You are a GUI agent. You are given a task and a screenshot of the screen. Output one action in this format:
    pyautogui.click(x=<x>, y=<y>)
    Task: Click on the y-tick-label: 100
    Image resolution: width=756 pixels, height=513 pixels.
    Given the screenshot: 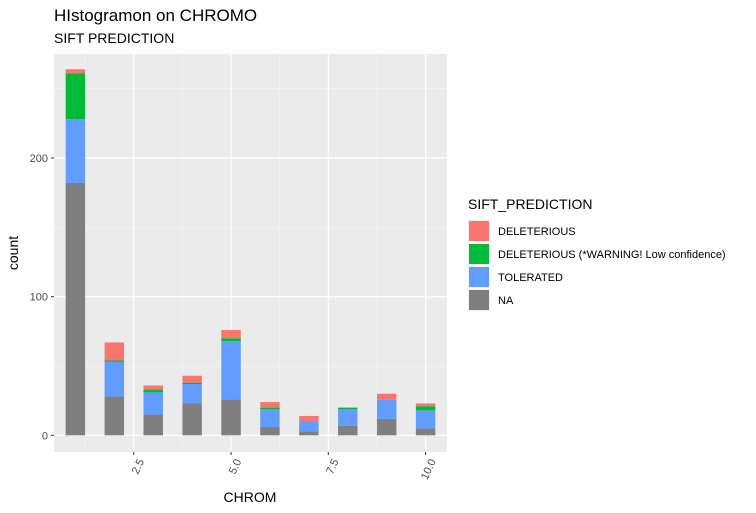 What is the action you would take?
    pyautogui.click(x=39, y=298)
    